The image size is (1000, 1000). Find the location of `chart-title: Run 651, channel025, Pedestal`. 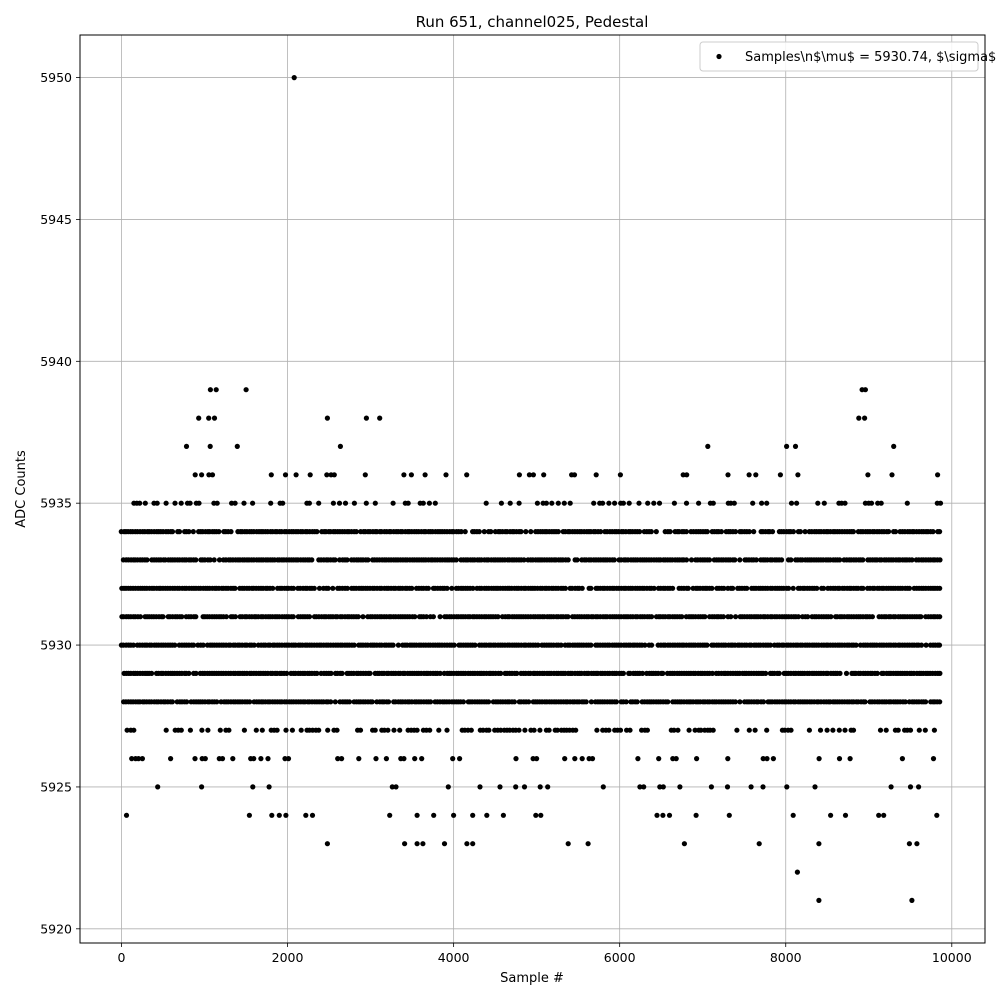

chart-title: Run 651, channel025, Pedestal is located at coordinates (532, 22).